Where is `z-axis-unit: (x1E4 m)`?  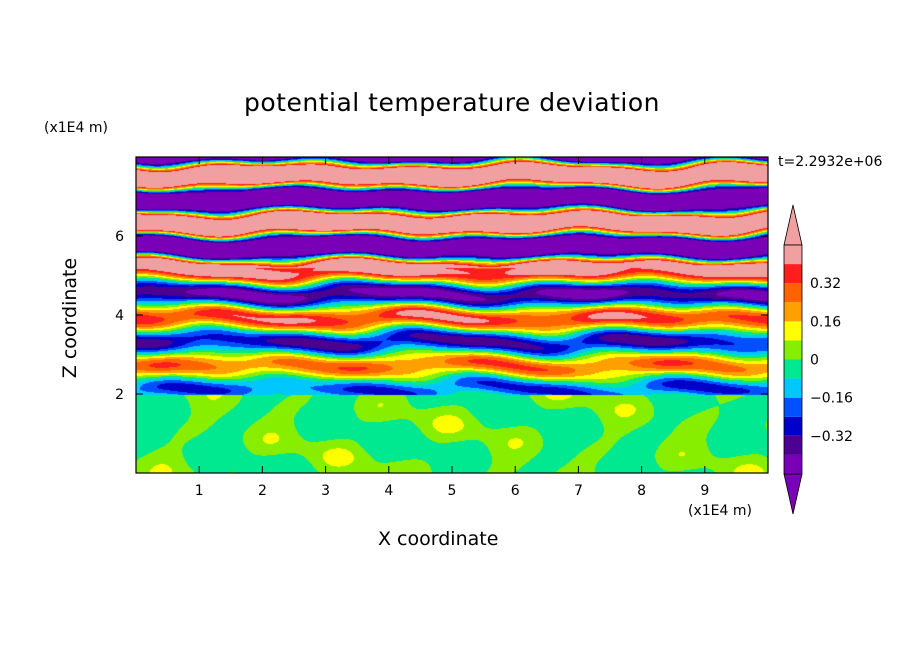 z-axis-unit: (x1E4 m) is located at coordinates (76, 128).